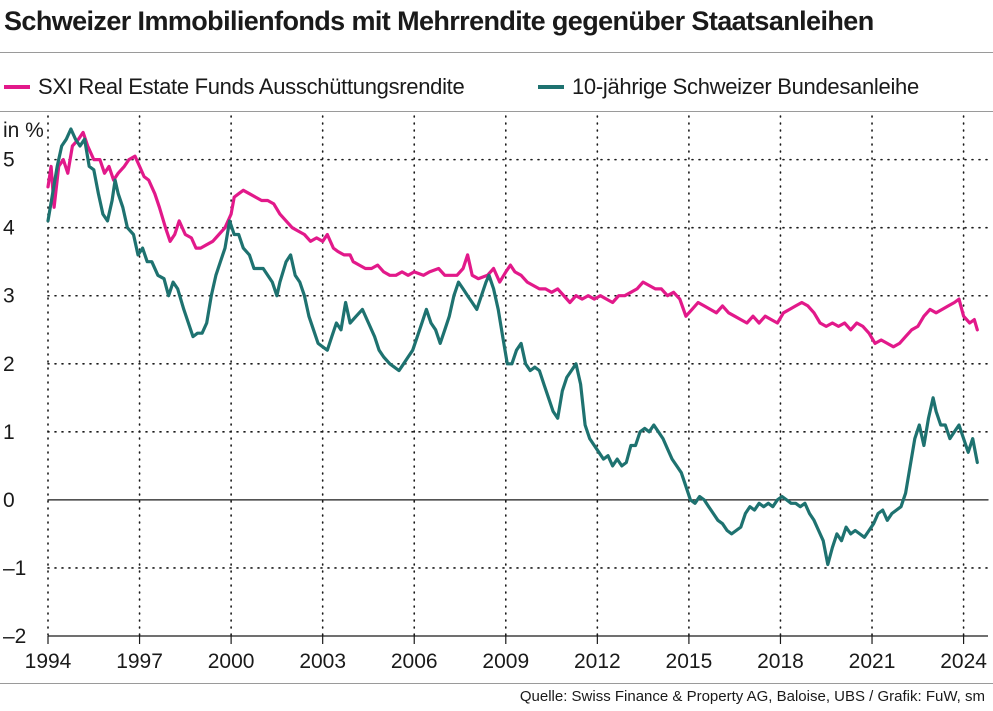 The width and height of the screenshot is (993, 711). I want to click on y-tick-label: 3, so click(9, 296).